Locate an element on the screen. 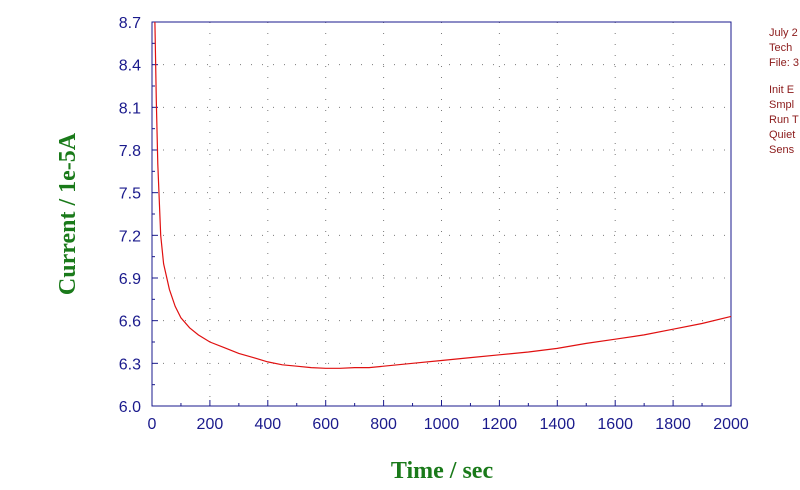 This screenshot has height=490, width=800. y-axis-ticks is located at coordinates (155, 214).